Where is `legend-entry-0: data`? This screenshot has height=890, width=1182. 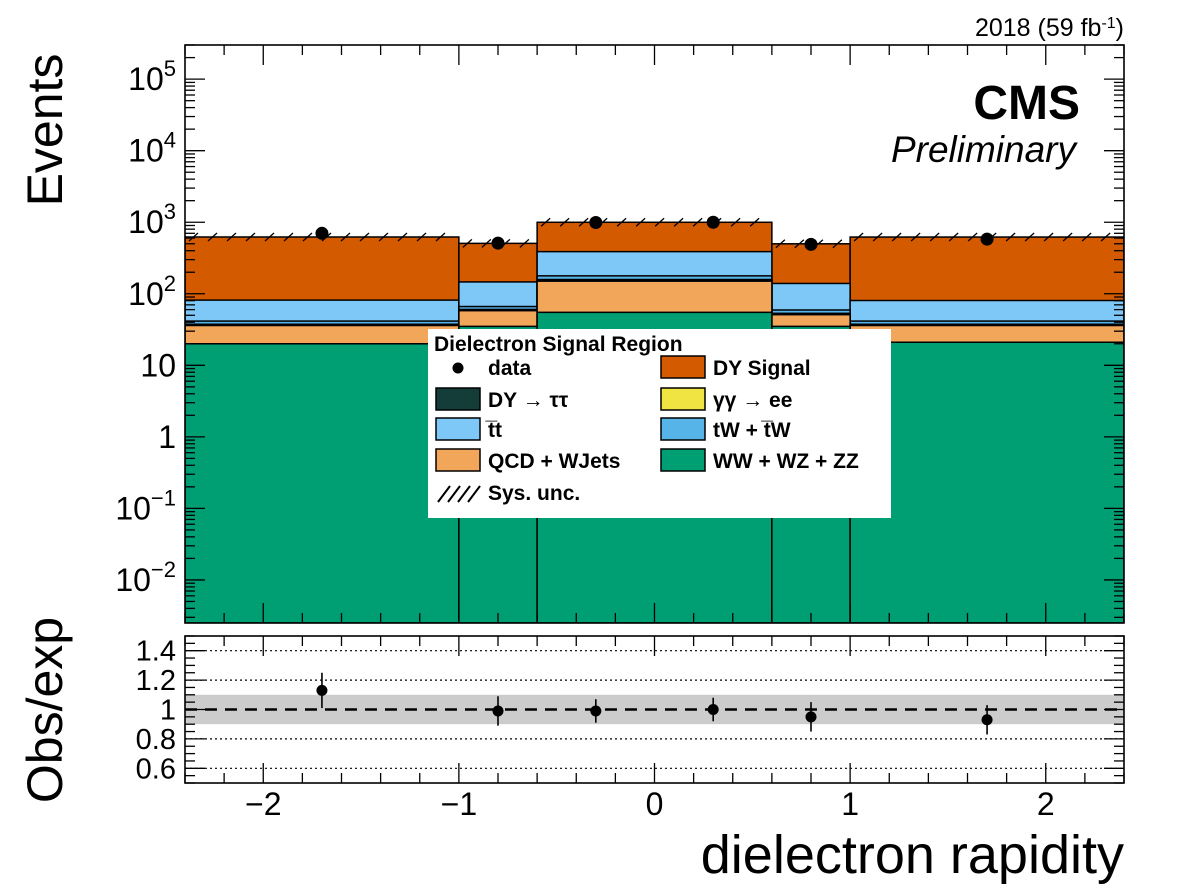
legend-entry-0: data is located at coordinates (492, 368).